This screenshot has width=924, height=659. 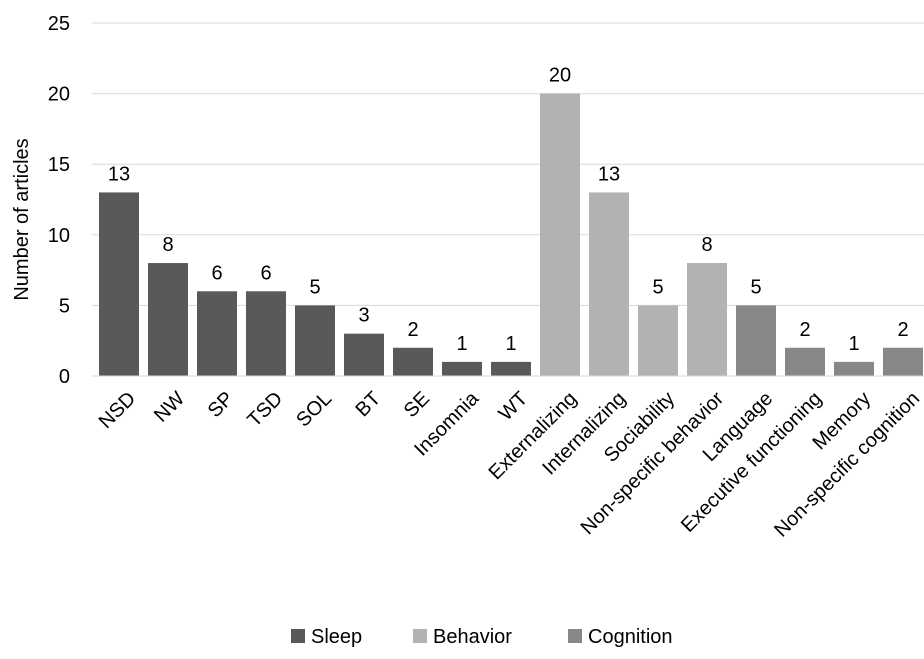 What do you see at coordinates (560, 234) in the screenshot?
I see `bar-externalizing` at bounding box center [560, 234].